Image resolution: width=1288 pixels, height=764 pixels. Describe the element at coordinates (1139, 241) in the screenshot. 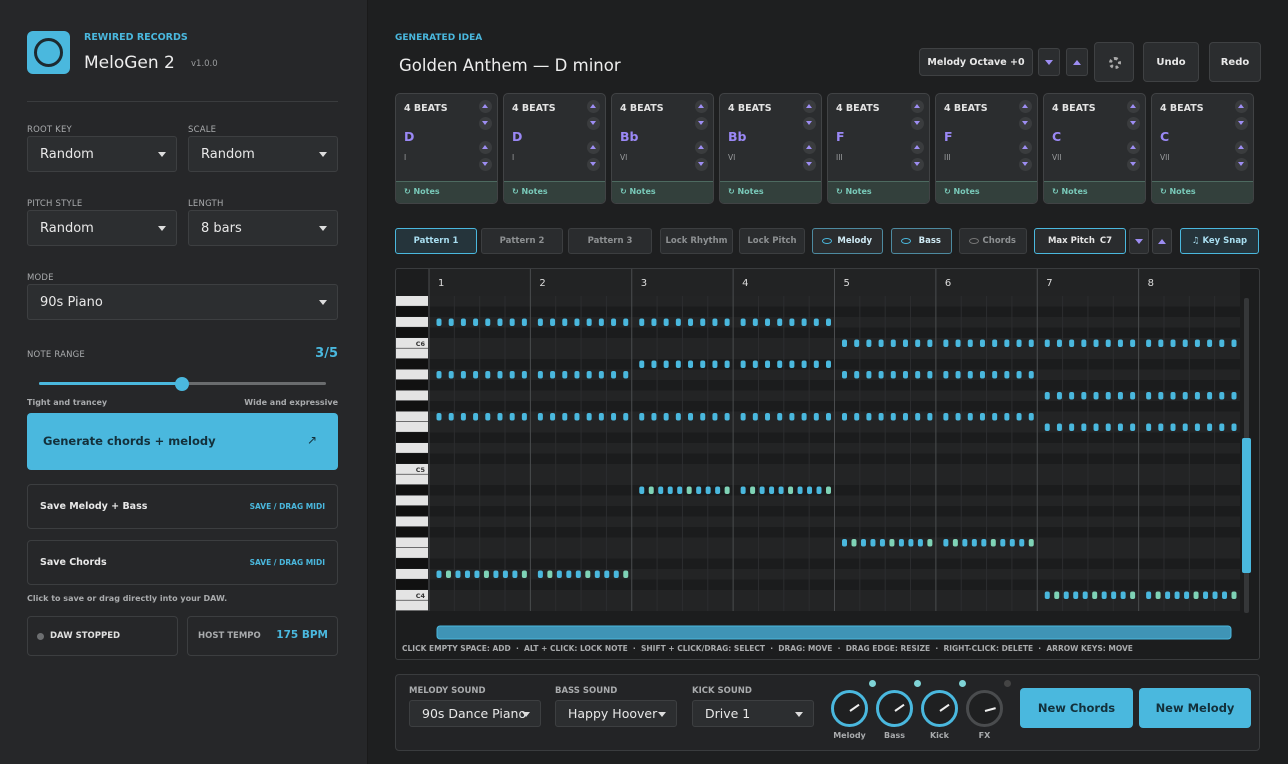

I see `pitch-down` at that location.